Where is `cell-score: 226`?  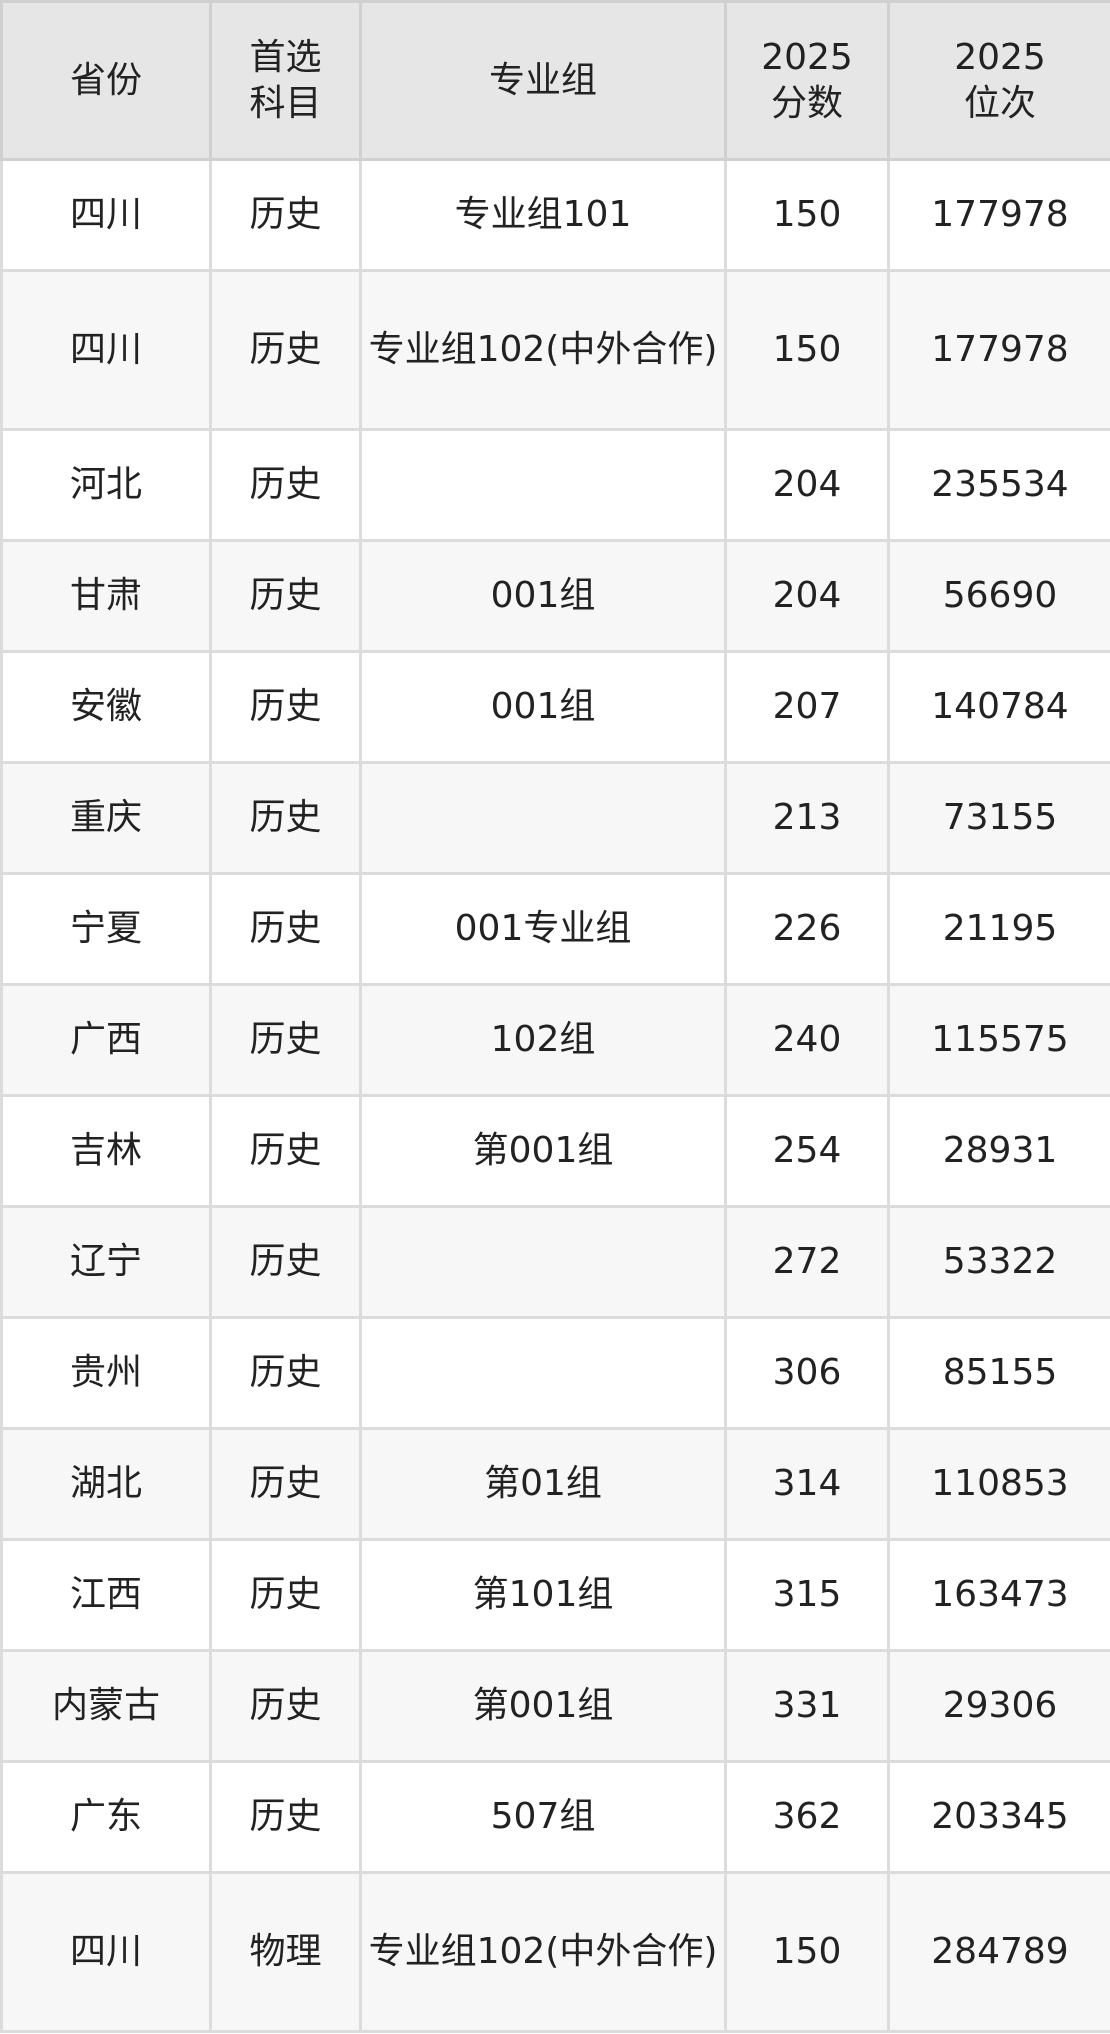 cell-score: 226 is located at coordinates (807, 929).